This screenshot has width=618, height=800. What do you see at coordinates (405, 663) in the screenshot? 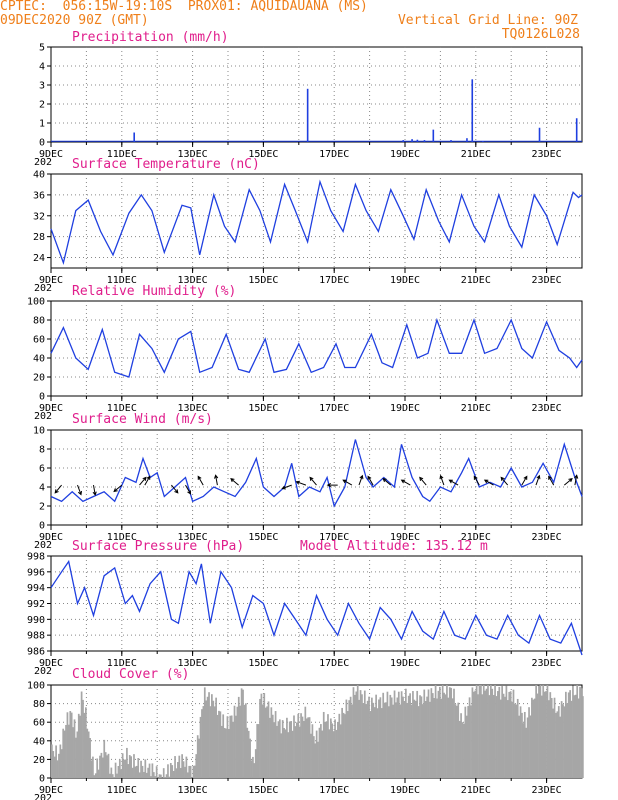
I see `x-tick-label: 19DEC` at bounding box center [405, 663].